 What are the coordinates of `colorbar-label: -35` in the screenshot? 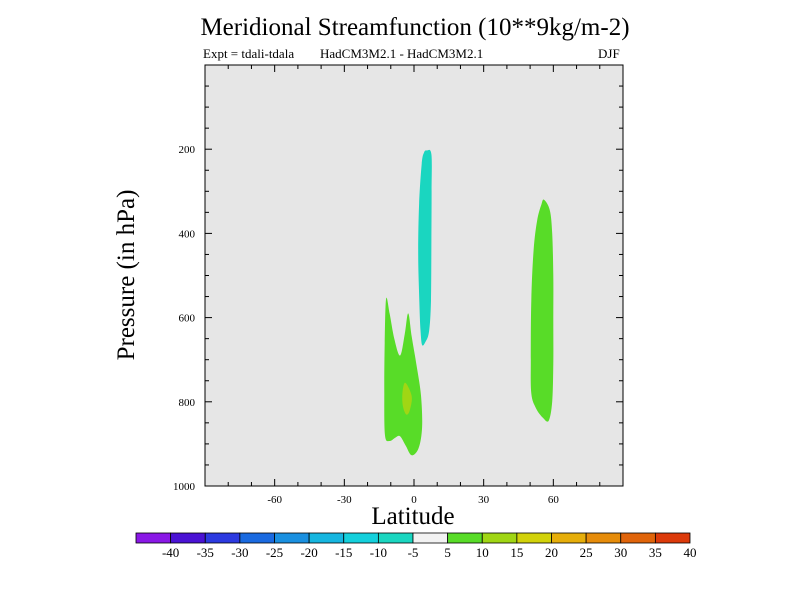 It's located at (205, 552).